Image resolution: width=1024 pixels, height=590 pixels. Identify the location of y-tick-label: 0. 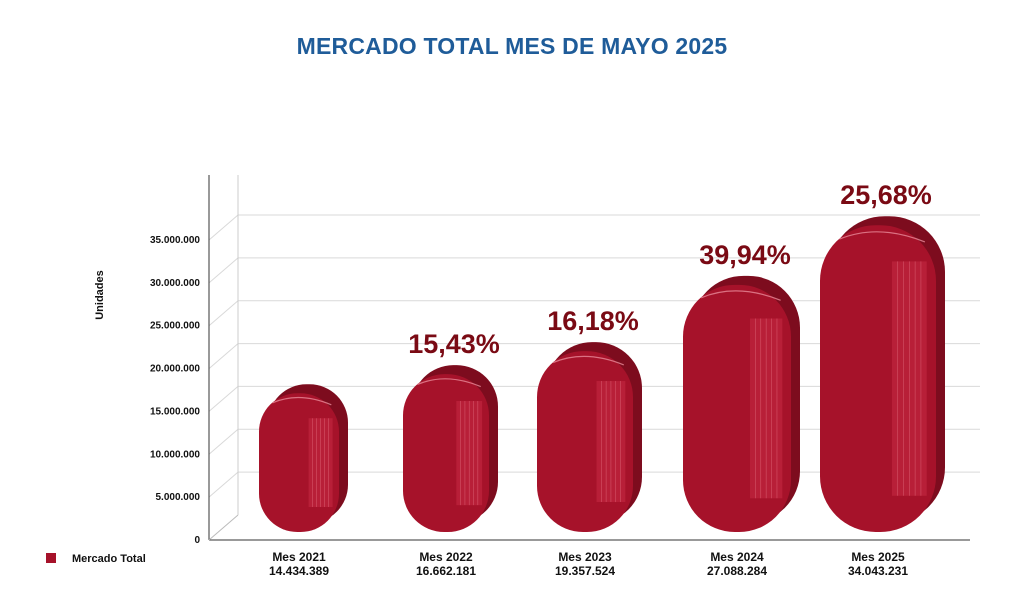
(197, 540).